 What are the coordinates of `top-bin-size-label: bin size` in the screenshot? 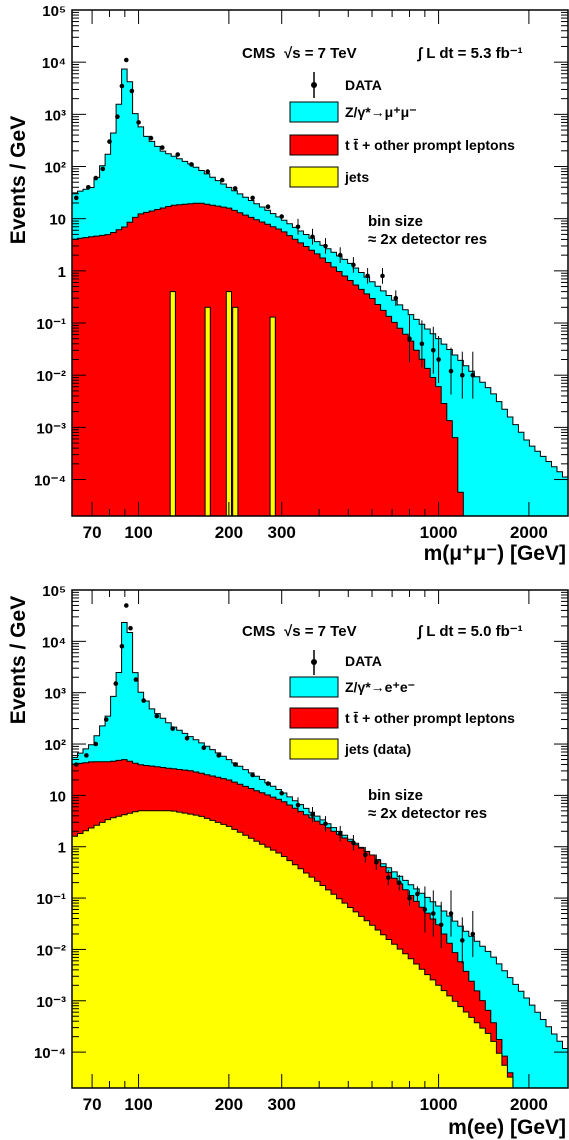 It's located at (395, 221).